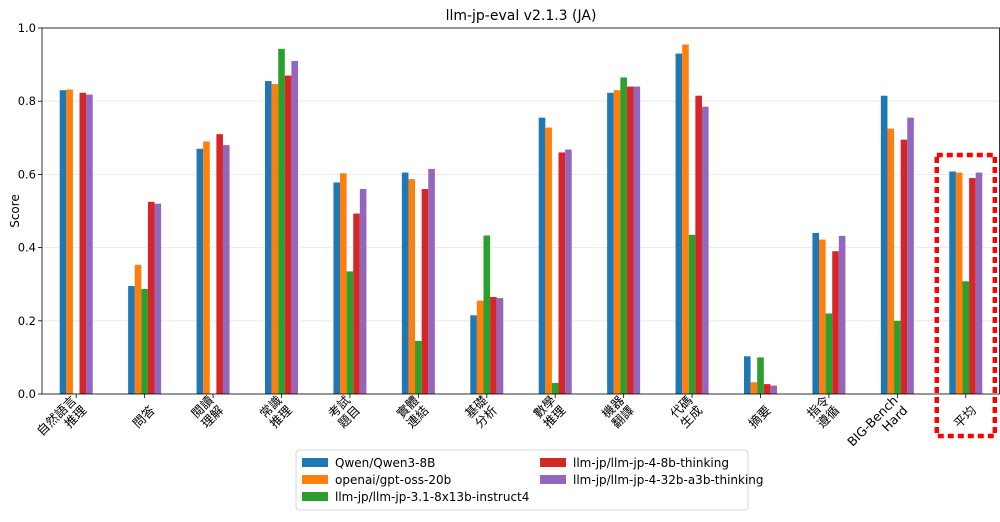 This screenshot has width=1000, height=522. Describe the element at coordinates (668, 480) in the screenshot. I see `legend-label: llm-jp/llm-jp-4-32b-a3b-thinking` at that location.